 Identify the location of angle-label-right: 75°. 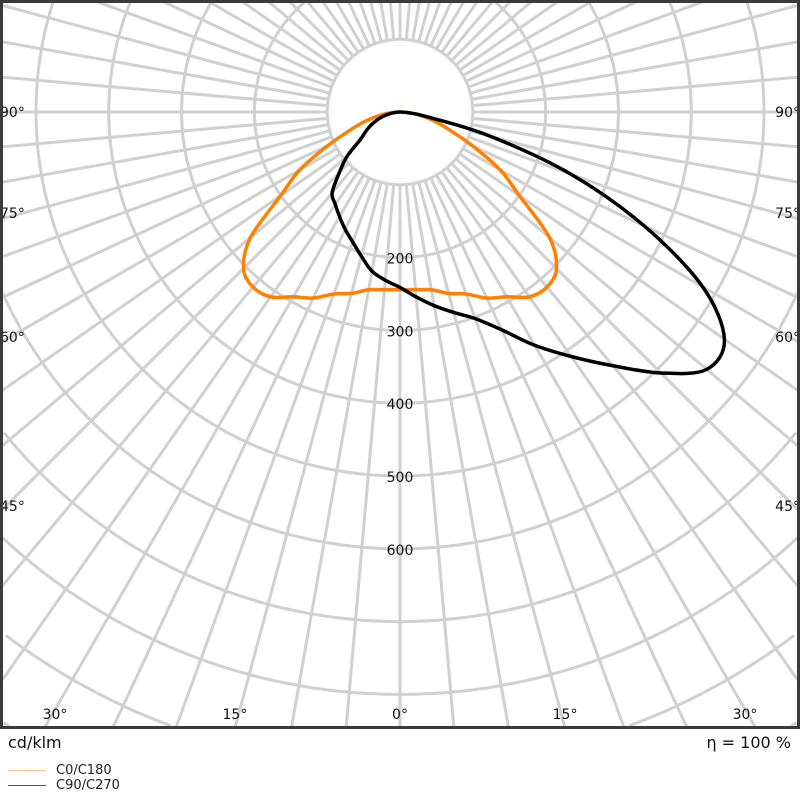
(787, 214).